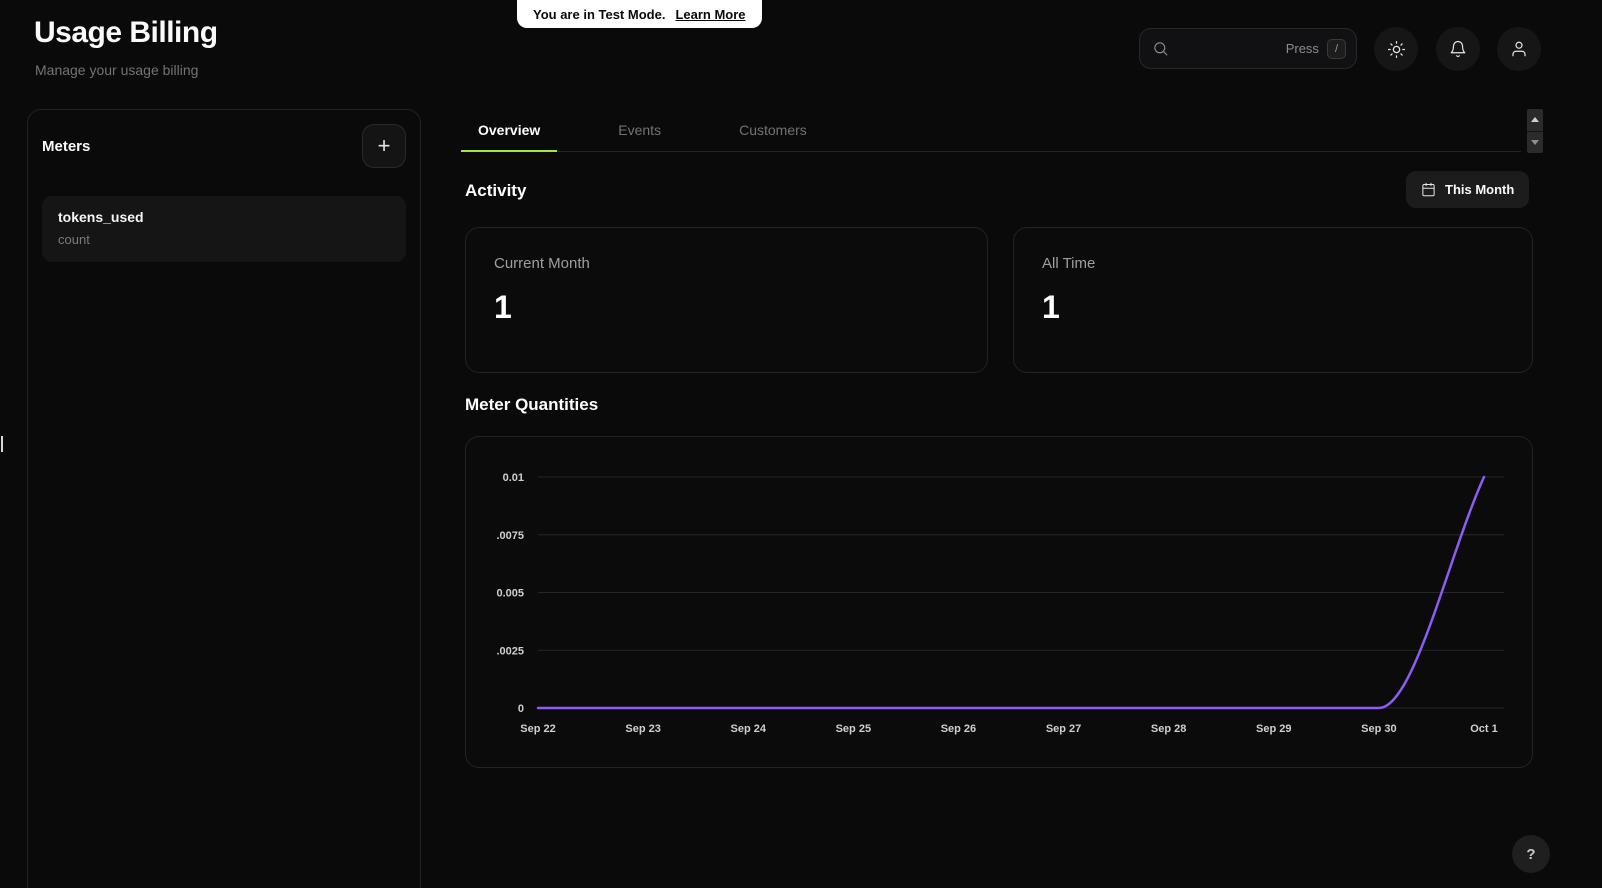 The image size is (1602, 888). I want to click on svg-text: 0.005, so click(510, 594).